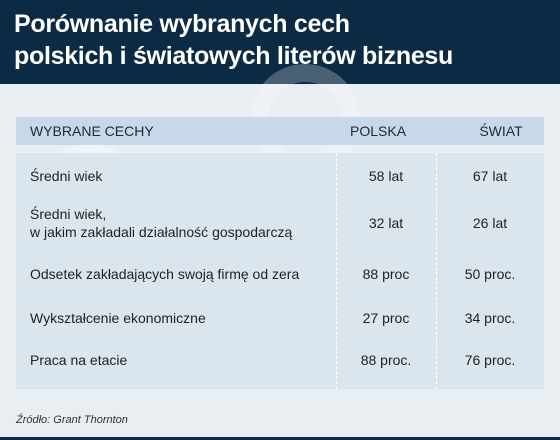 This screenshot has height=440, width=560. What do you see at coordinates (79, 360) in the screenshot?
I see `row-label: Praca na etacie` at bounding box center [79, 360].